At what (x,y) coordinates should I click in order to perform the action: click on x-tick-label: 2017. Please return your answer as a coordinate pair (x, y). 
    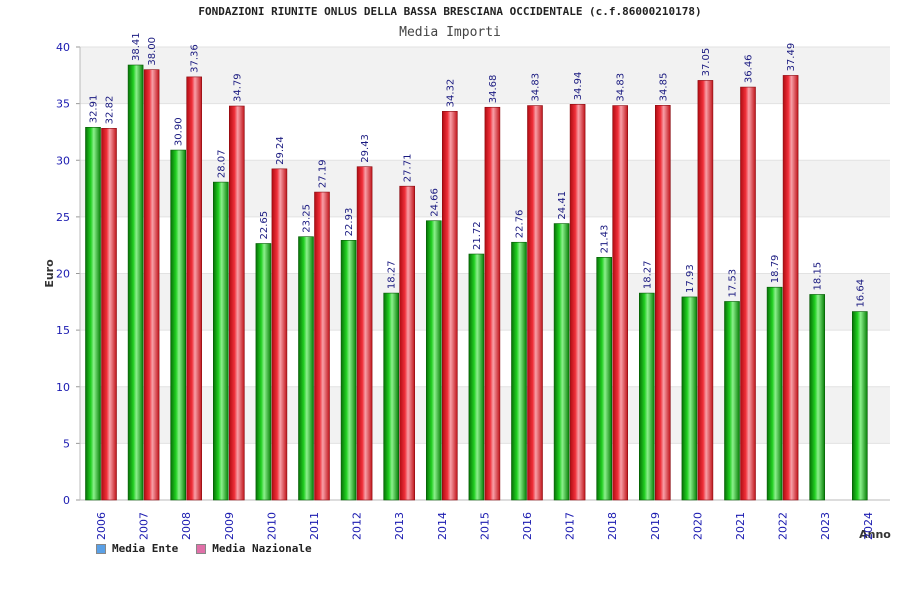
    Looking at the image, I should click on (570, 526).